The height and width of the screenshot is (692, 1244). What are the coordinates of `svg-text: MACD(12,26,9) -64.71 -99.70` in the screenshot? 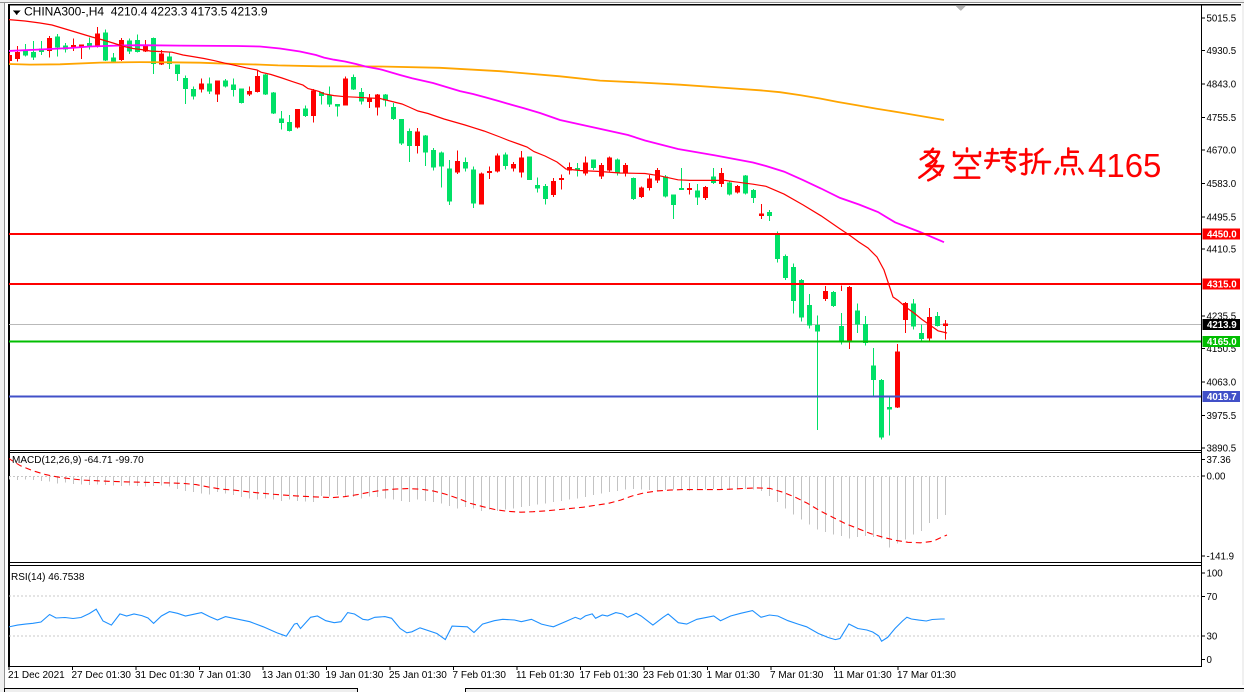 It's located at (78, 460).